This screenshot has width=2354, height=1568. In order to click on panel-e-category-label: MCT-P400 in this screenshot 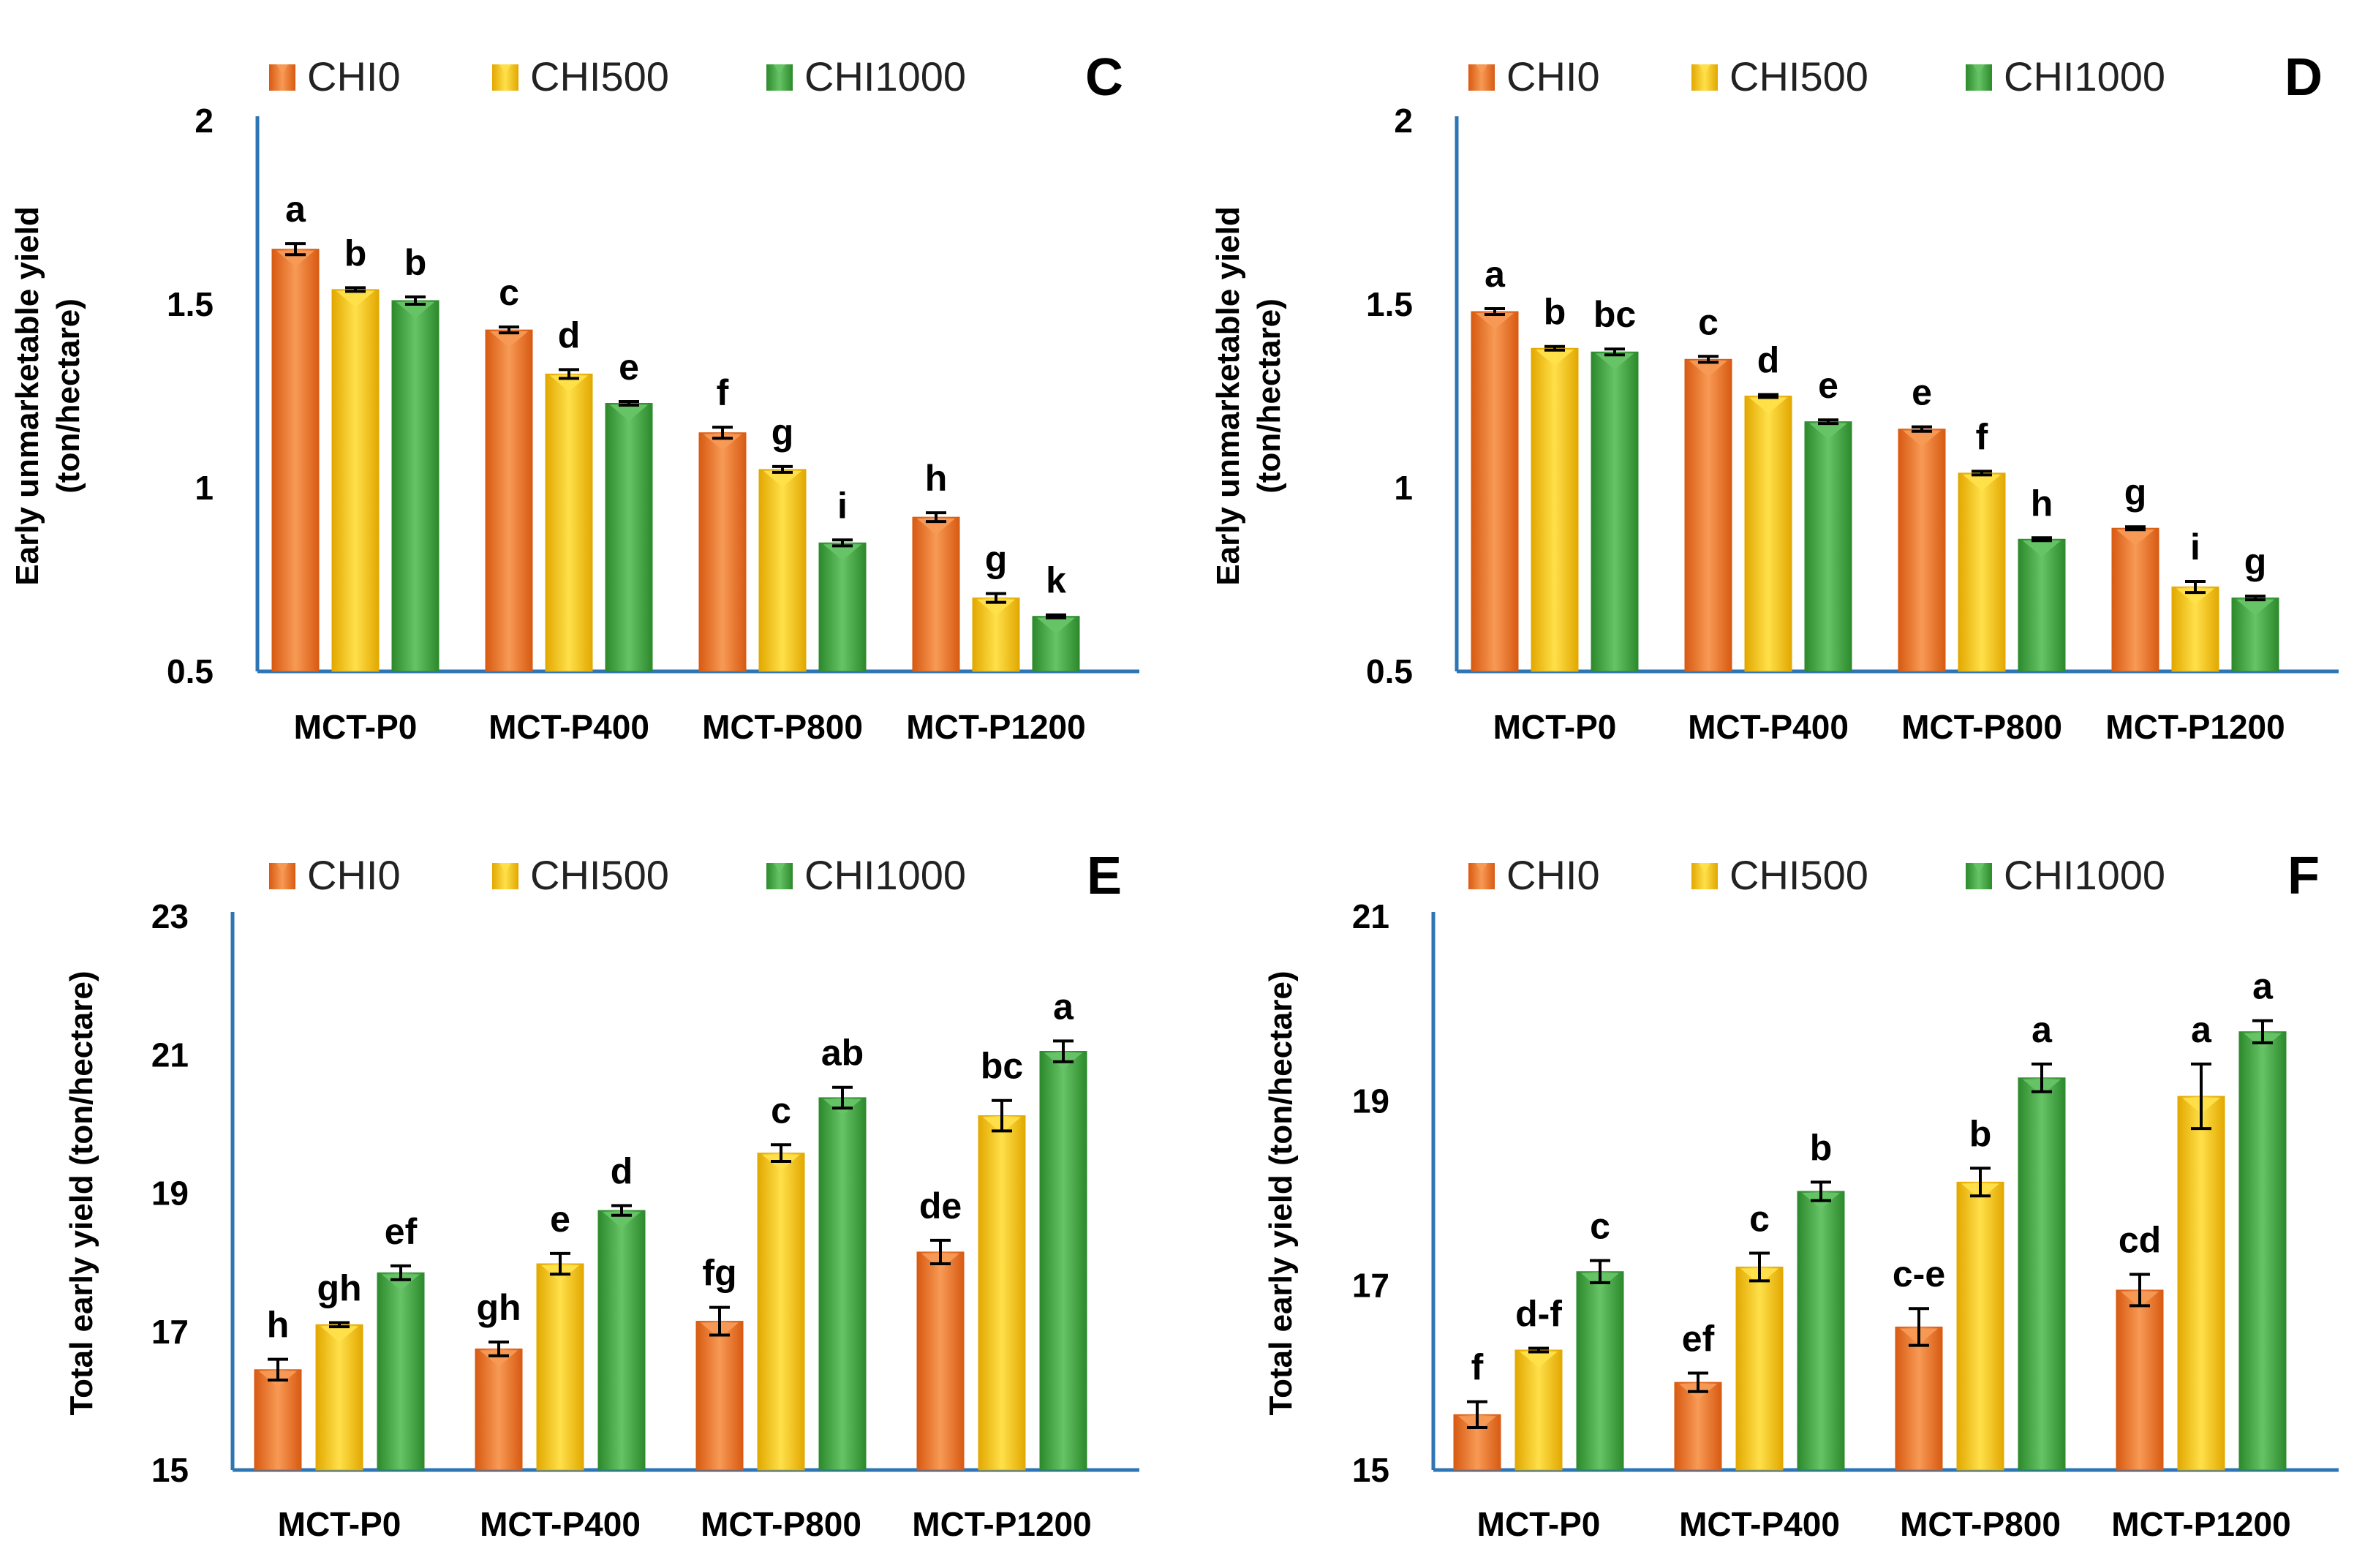, I will do `click(560, 1524)`.